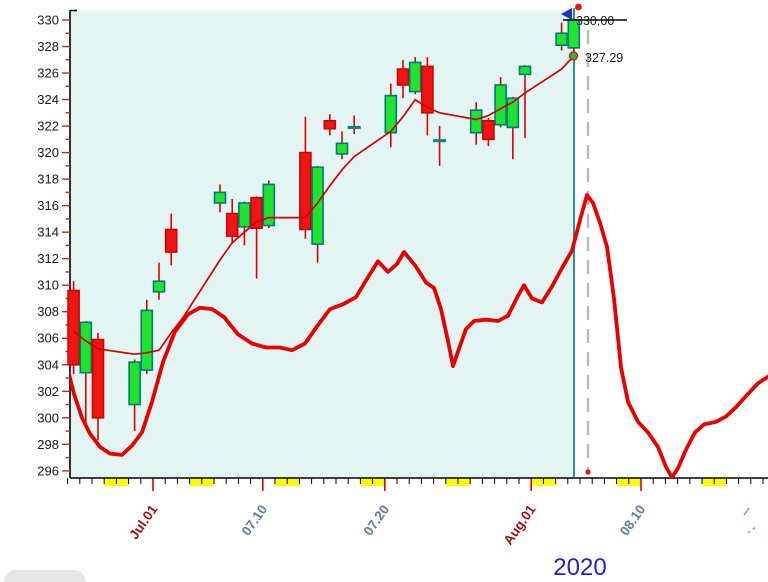 The width and height of the screenshot is (768, 582). Describe the element at coordinates (573, 56) in the screenshot. I see `ma-end-dot` at that location.